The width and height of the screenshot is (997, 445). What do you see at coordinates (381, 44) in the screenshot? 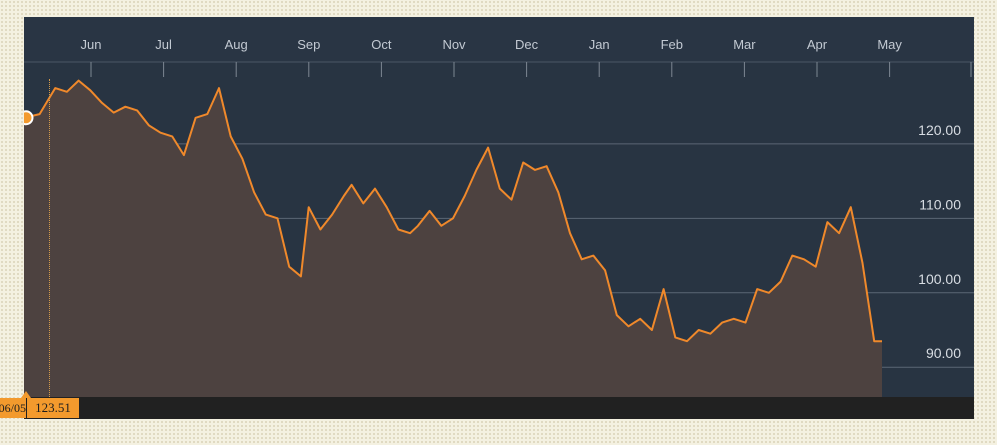
I see `x-tick-label: Oct` at bounding box center [381, 44].